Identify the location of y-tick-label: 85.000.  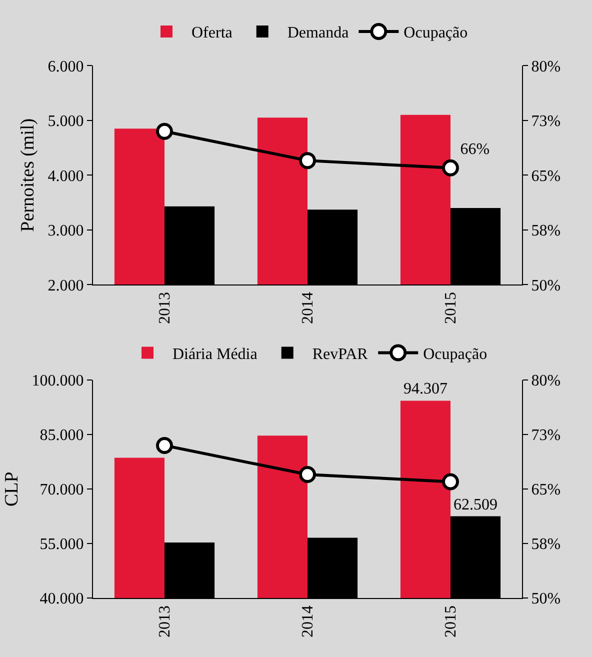
(62, 435).